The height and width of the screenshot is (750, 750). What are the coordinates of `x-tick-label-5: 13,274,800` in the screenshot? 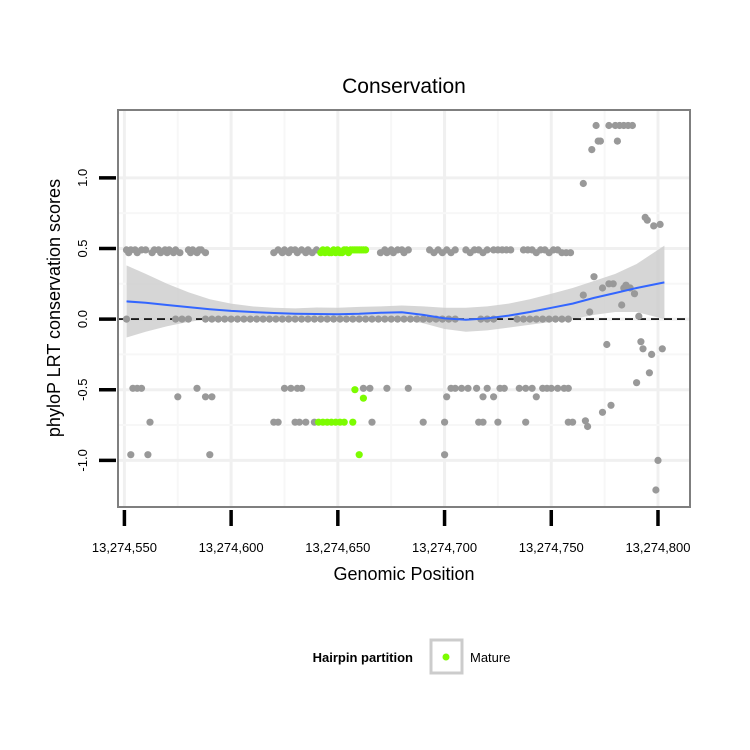 It's located at (657, 547).